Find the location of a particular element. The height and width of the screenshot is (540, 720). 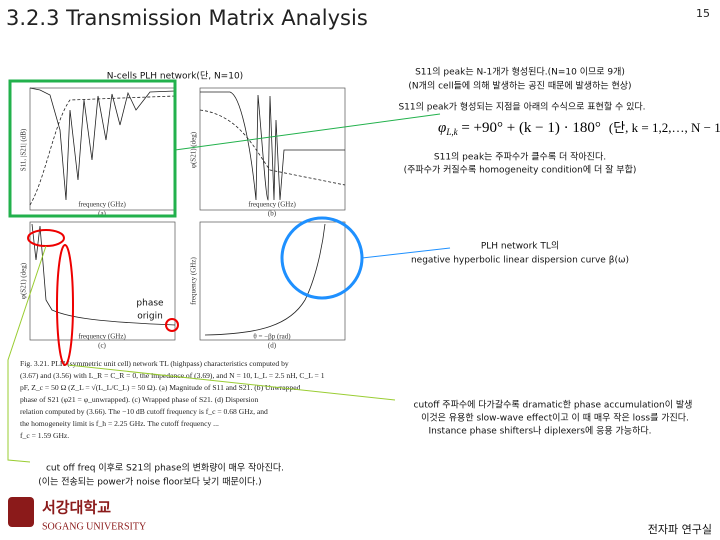

page-number: 15 is located at coordinates (703, 13).